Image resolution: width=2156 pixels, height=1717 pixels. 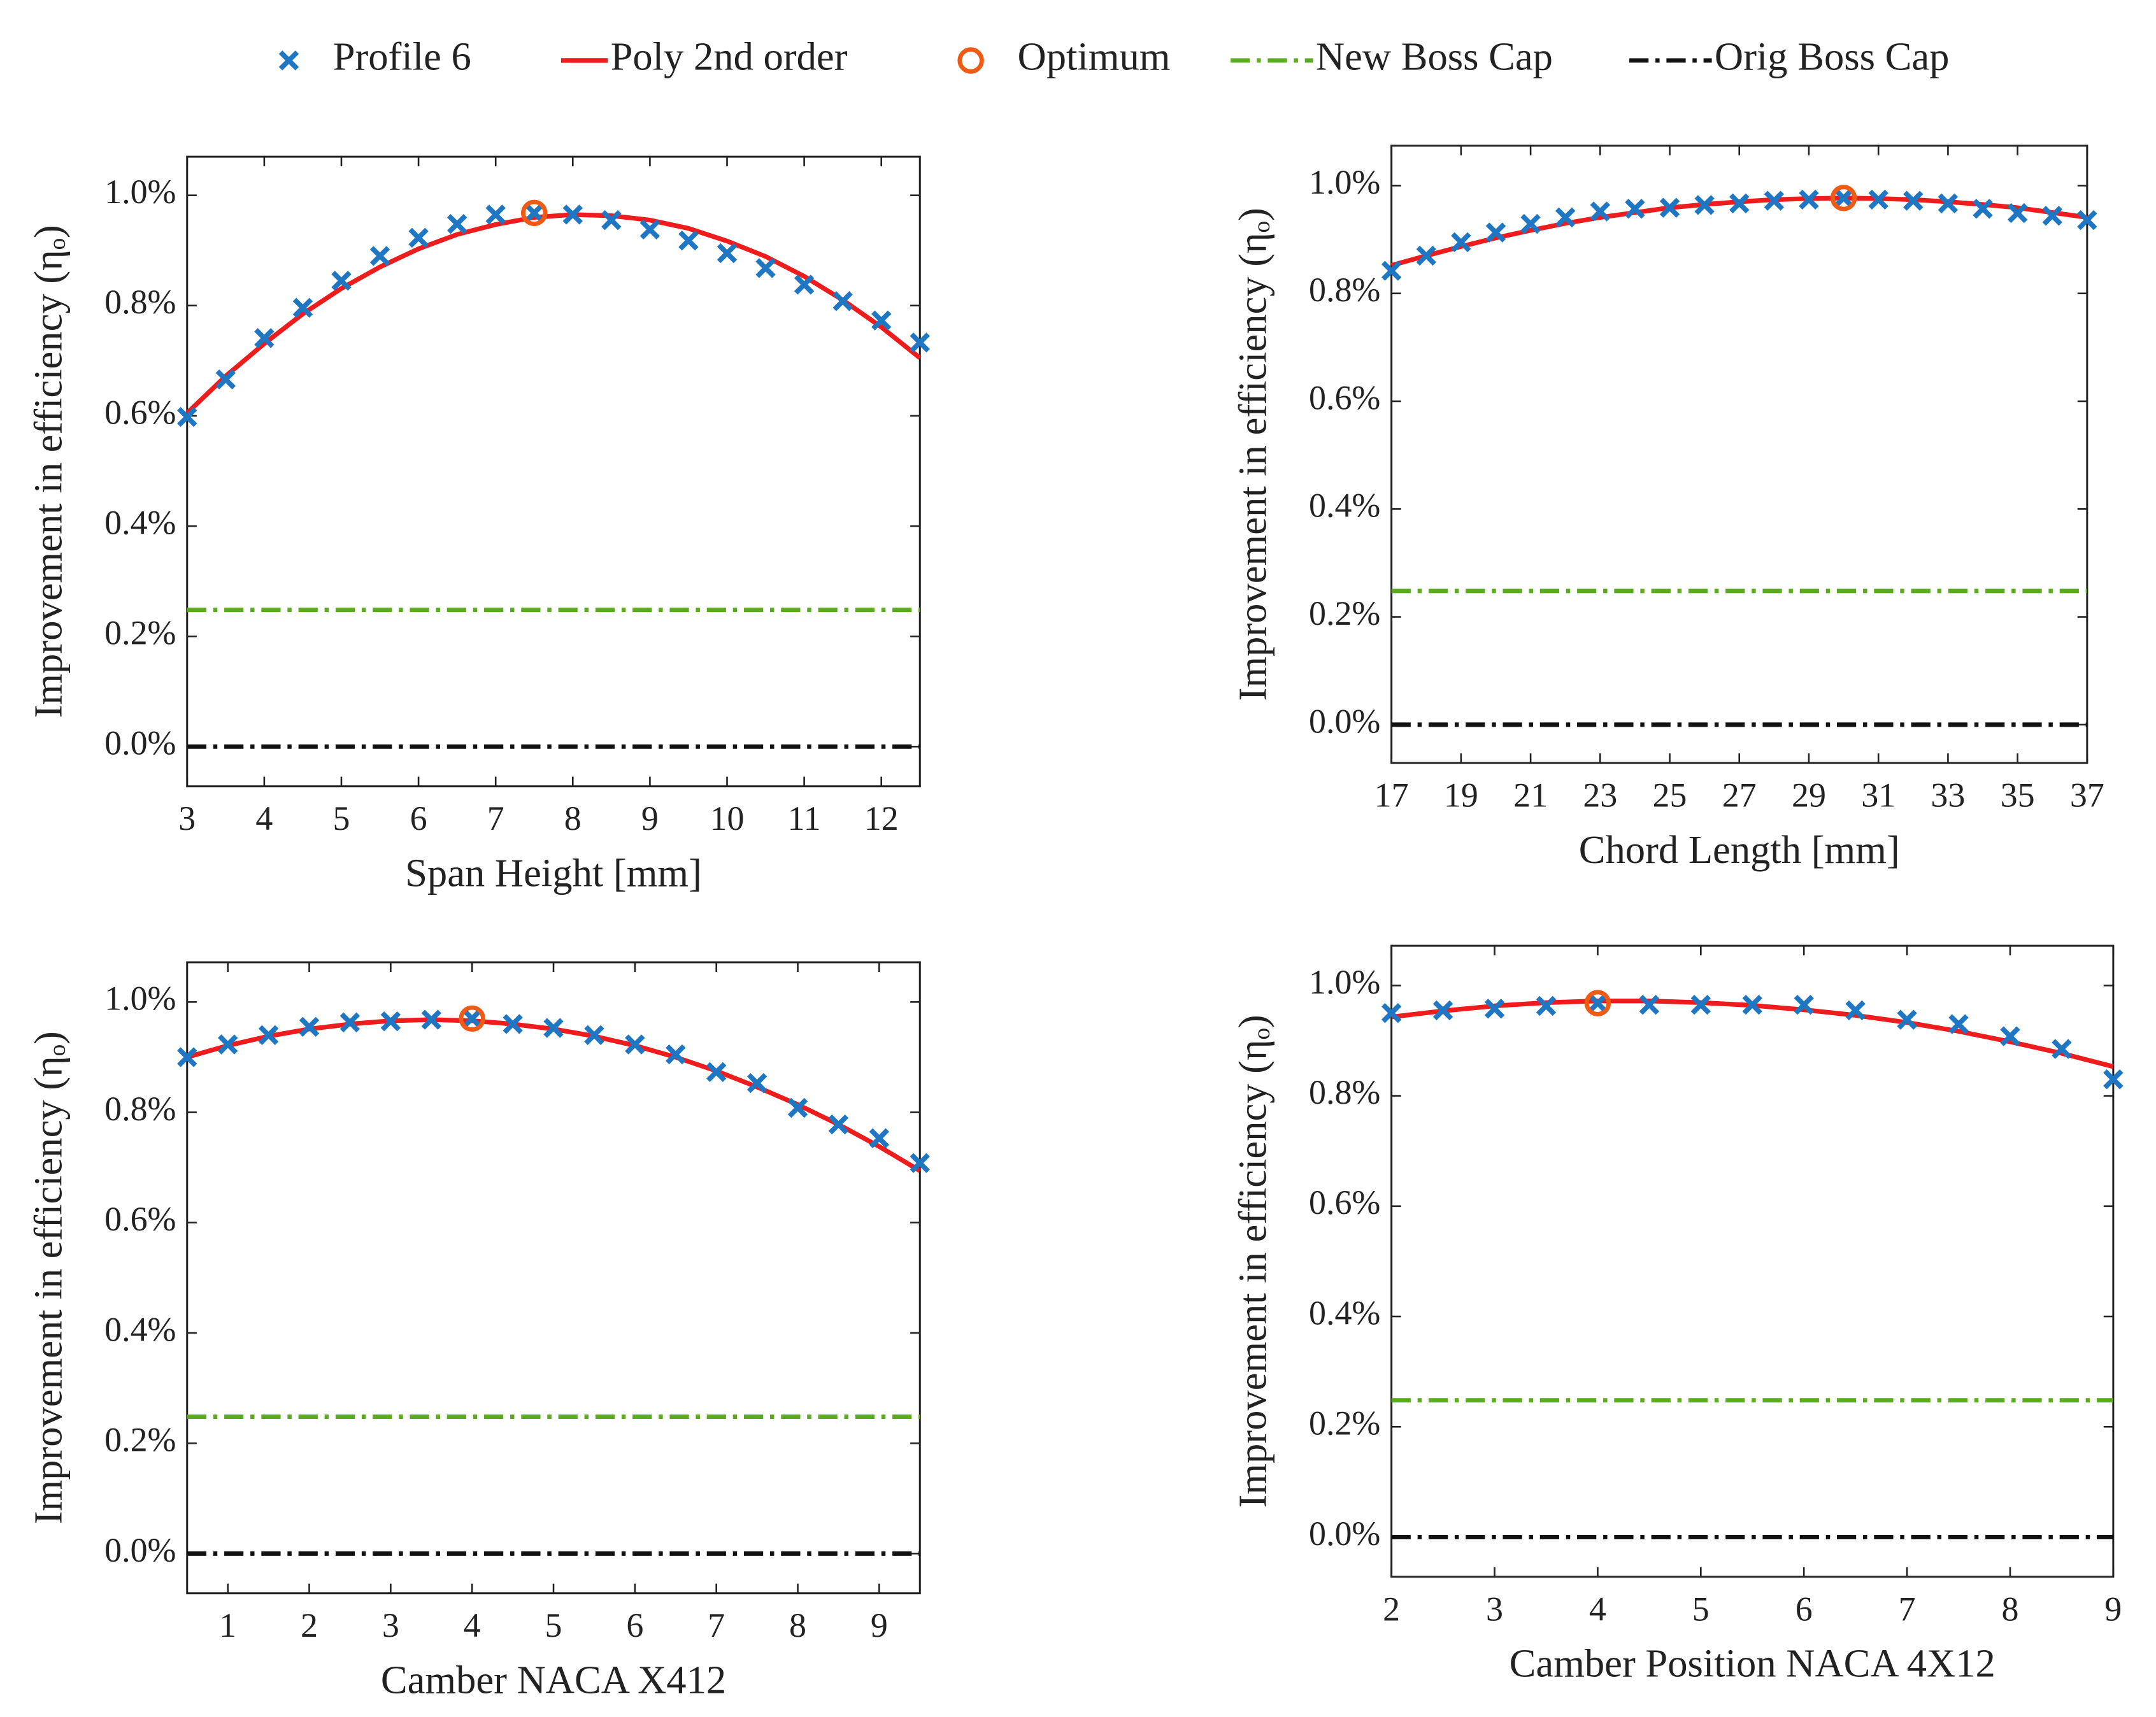 What do you see at coordinates (2087, 795) in the screenshot?
I see `x-tick-label: 37` at bounding box center [2087, 795].